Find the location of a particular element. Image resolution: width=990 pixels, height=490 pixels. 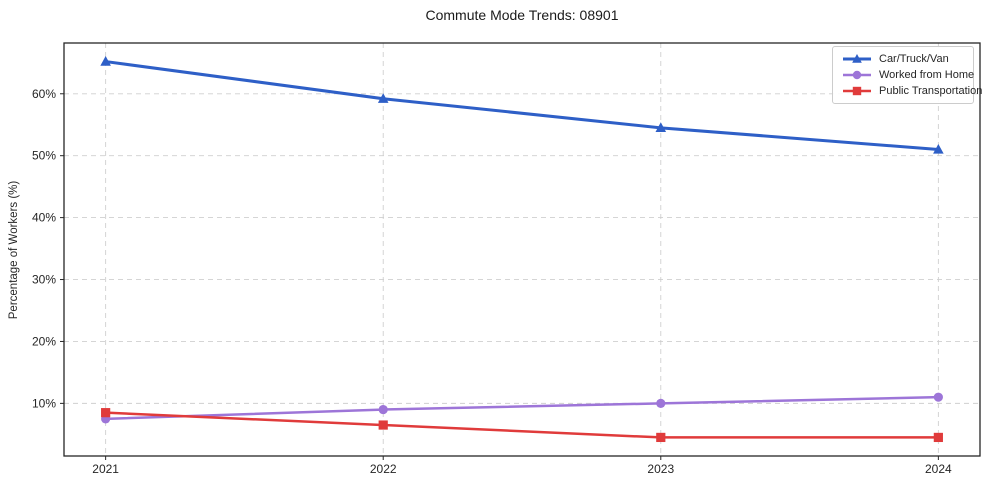

legend-swatch-worked-from-home is located at coordinates (857, 75).